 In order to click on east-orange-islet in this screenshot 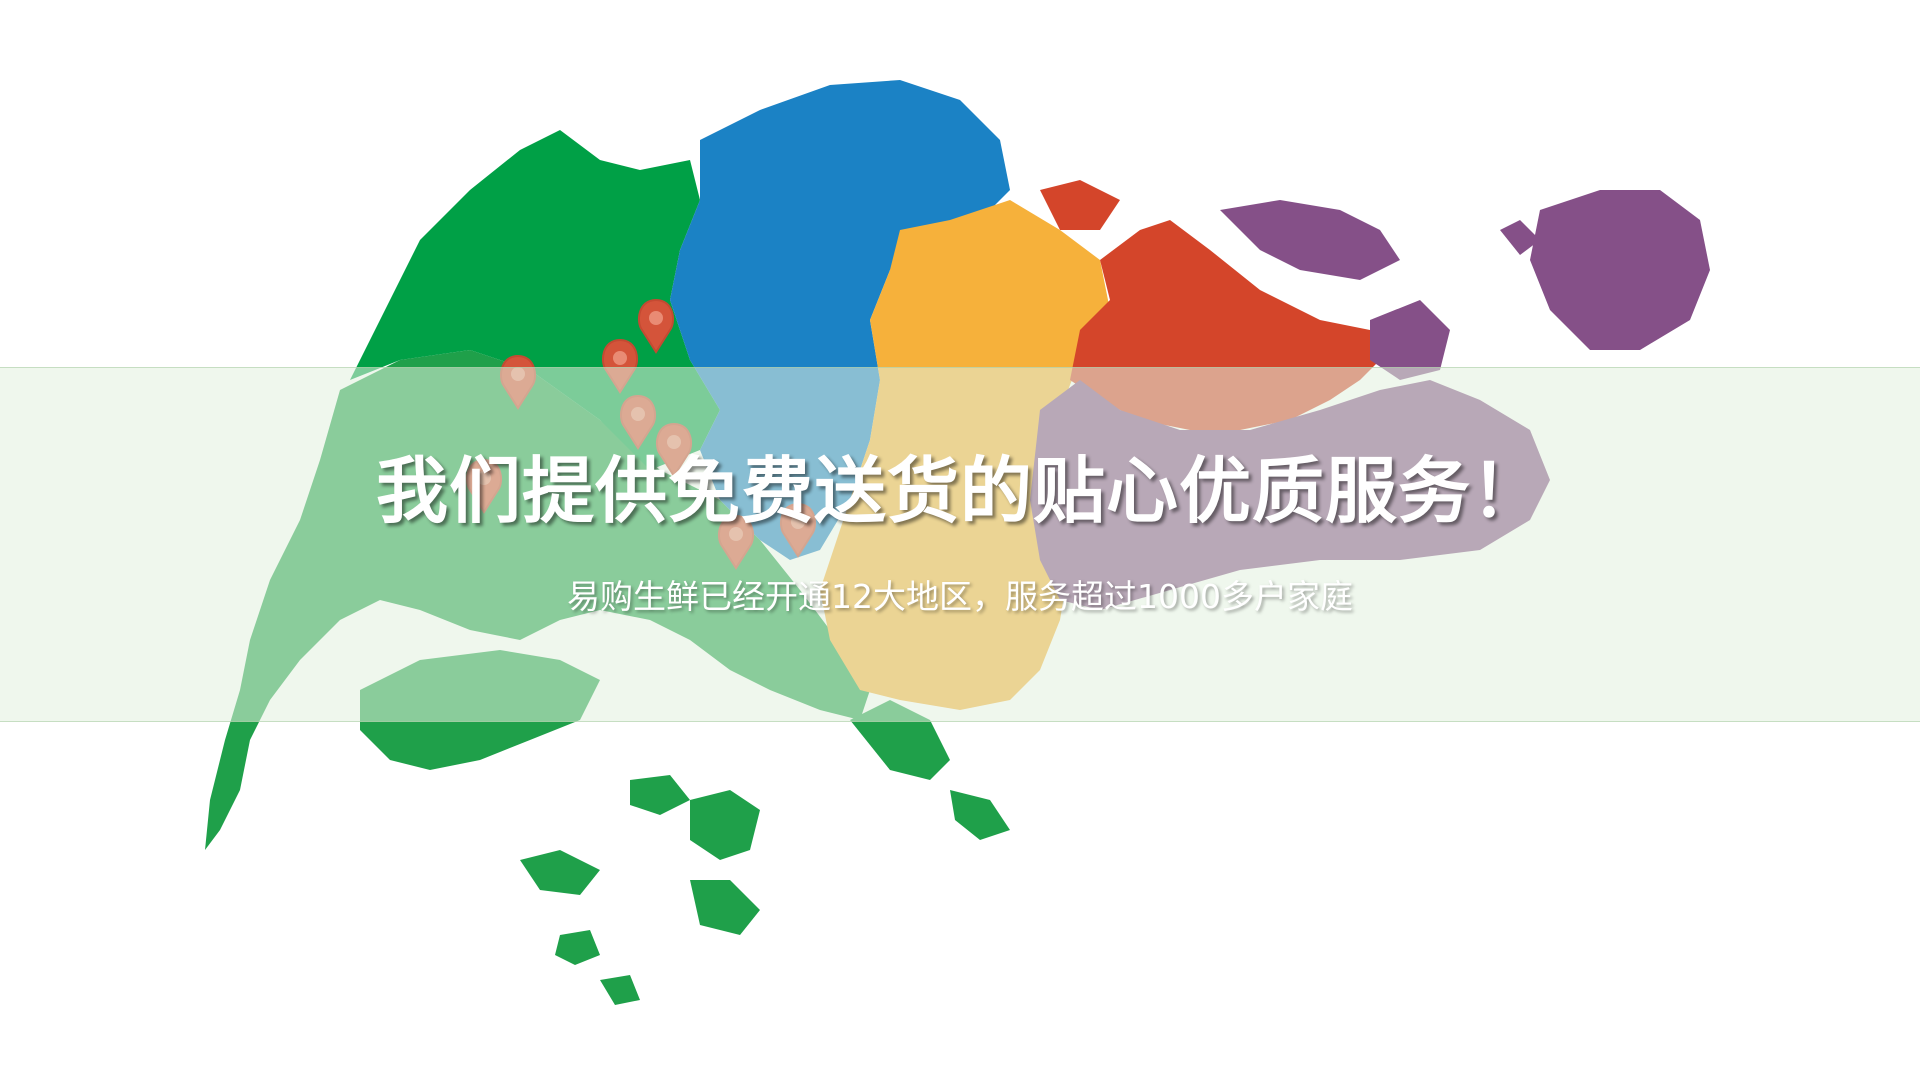, I will do `click(1080, 205)`.